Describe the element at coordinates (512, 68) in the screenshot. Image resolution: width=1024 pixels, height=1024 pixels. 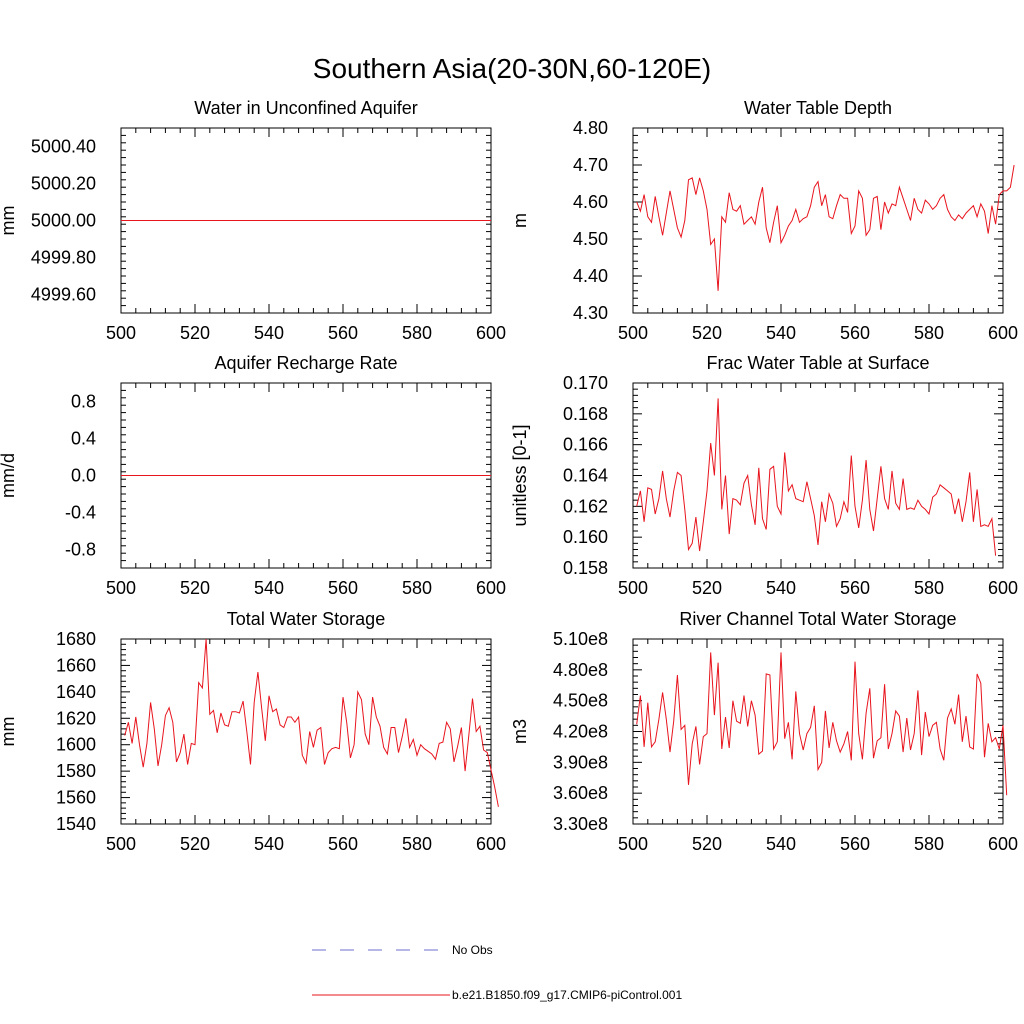
I see `figure-title: Southern Asia(20-30N,60-120E)` at that location.